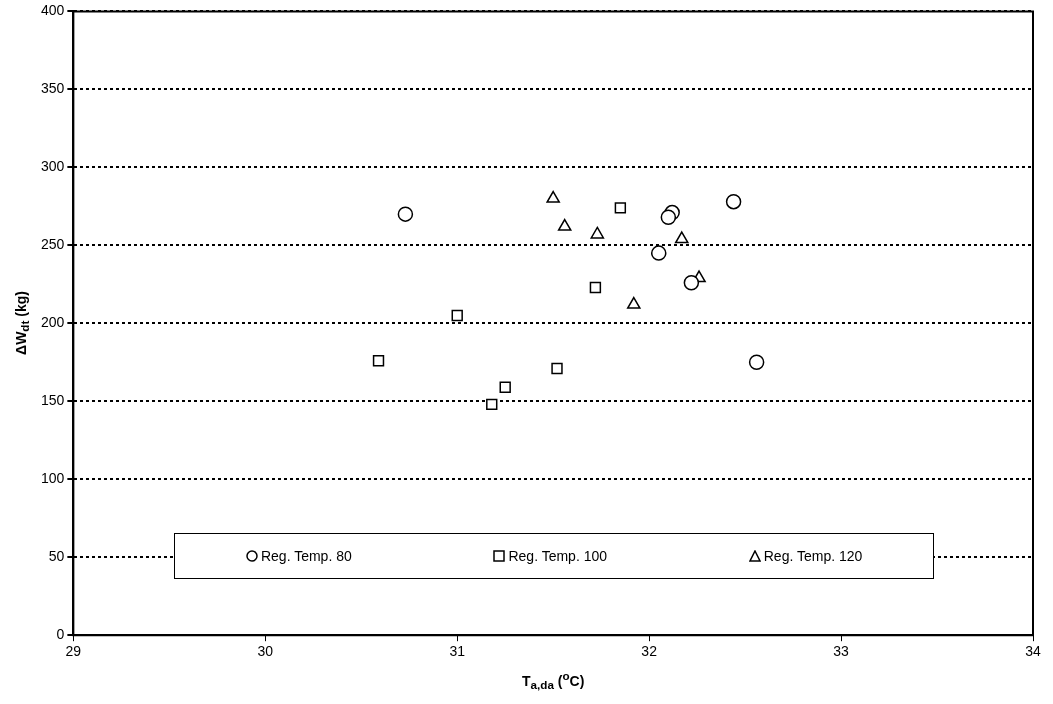 The height and width of the screenshot is (704, 1053). What do you see at coordinates (53, 478) in the screenshot?
I see `y-tick-label: 100` at bounding box center [53, 478].